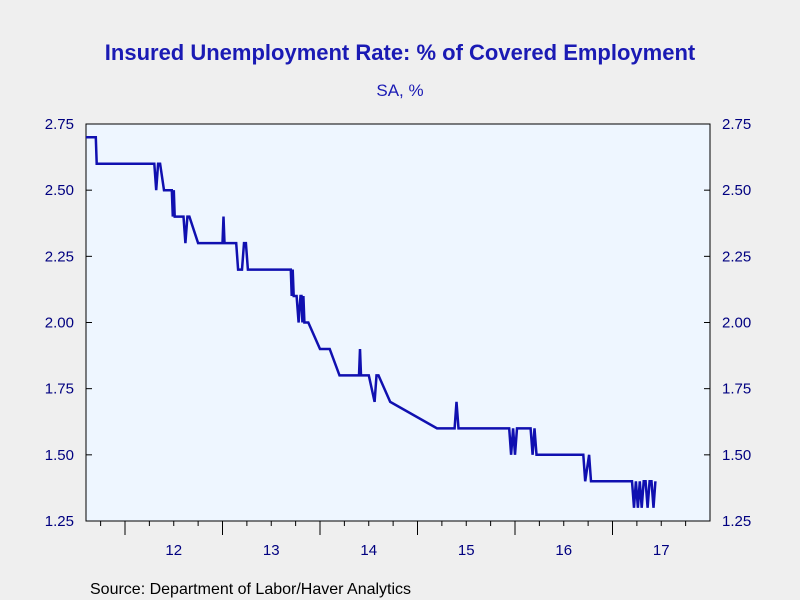  What do you see at coordinates (466, 550) in the screenshot?
I see `x-tick-label: 15` at bounding box center [466, 550].